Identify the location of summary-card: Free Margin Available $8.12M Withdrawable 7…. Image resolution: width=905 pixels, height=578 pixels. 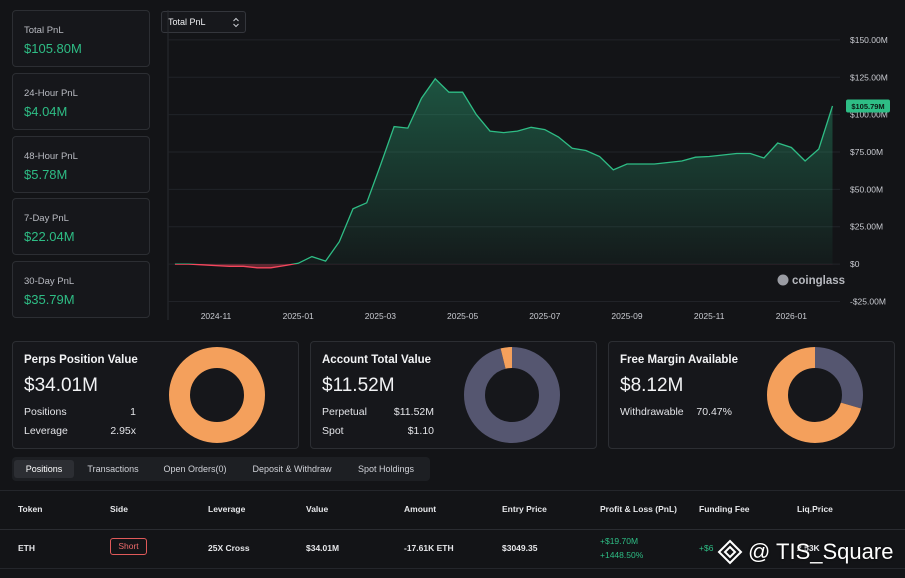
(751, 395).